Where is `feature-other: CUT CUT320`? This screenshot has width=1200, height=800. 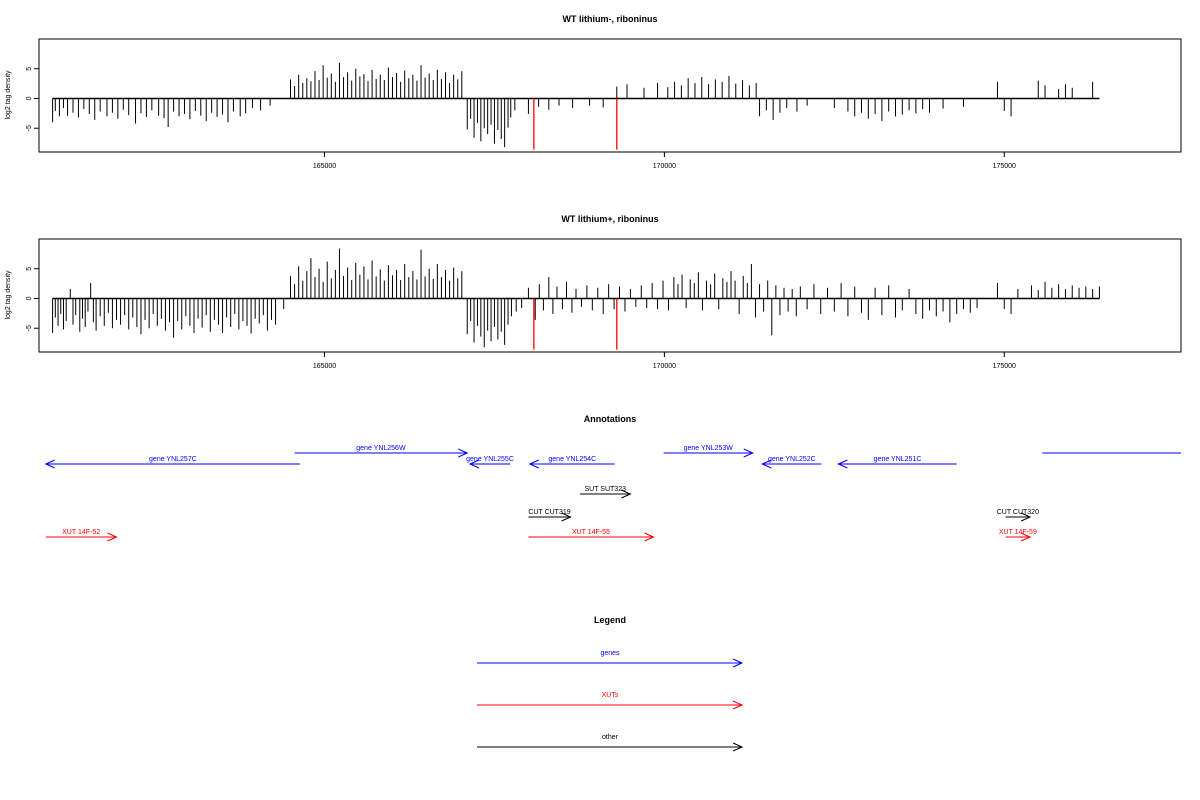
feature-other: CUT CUT320 is located at coordinates (1018, 515).